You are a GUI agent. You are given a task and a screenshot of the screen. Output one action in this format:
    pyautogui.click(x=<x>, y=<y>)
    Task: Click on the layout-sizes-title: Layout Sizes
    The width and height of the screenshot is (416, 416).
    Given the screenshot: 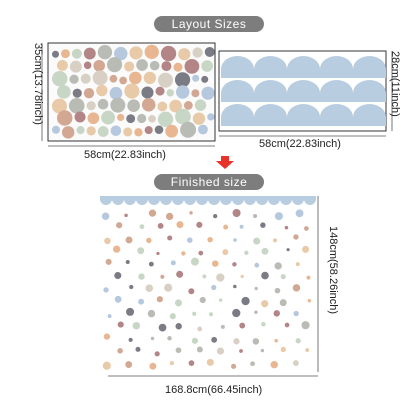 What is the action you would take?
    pyautogui.click(x=209, y=24)
    